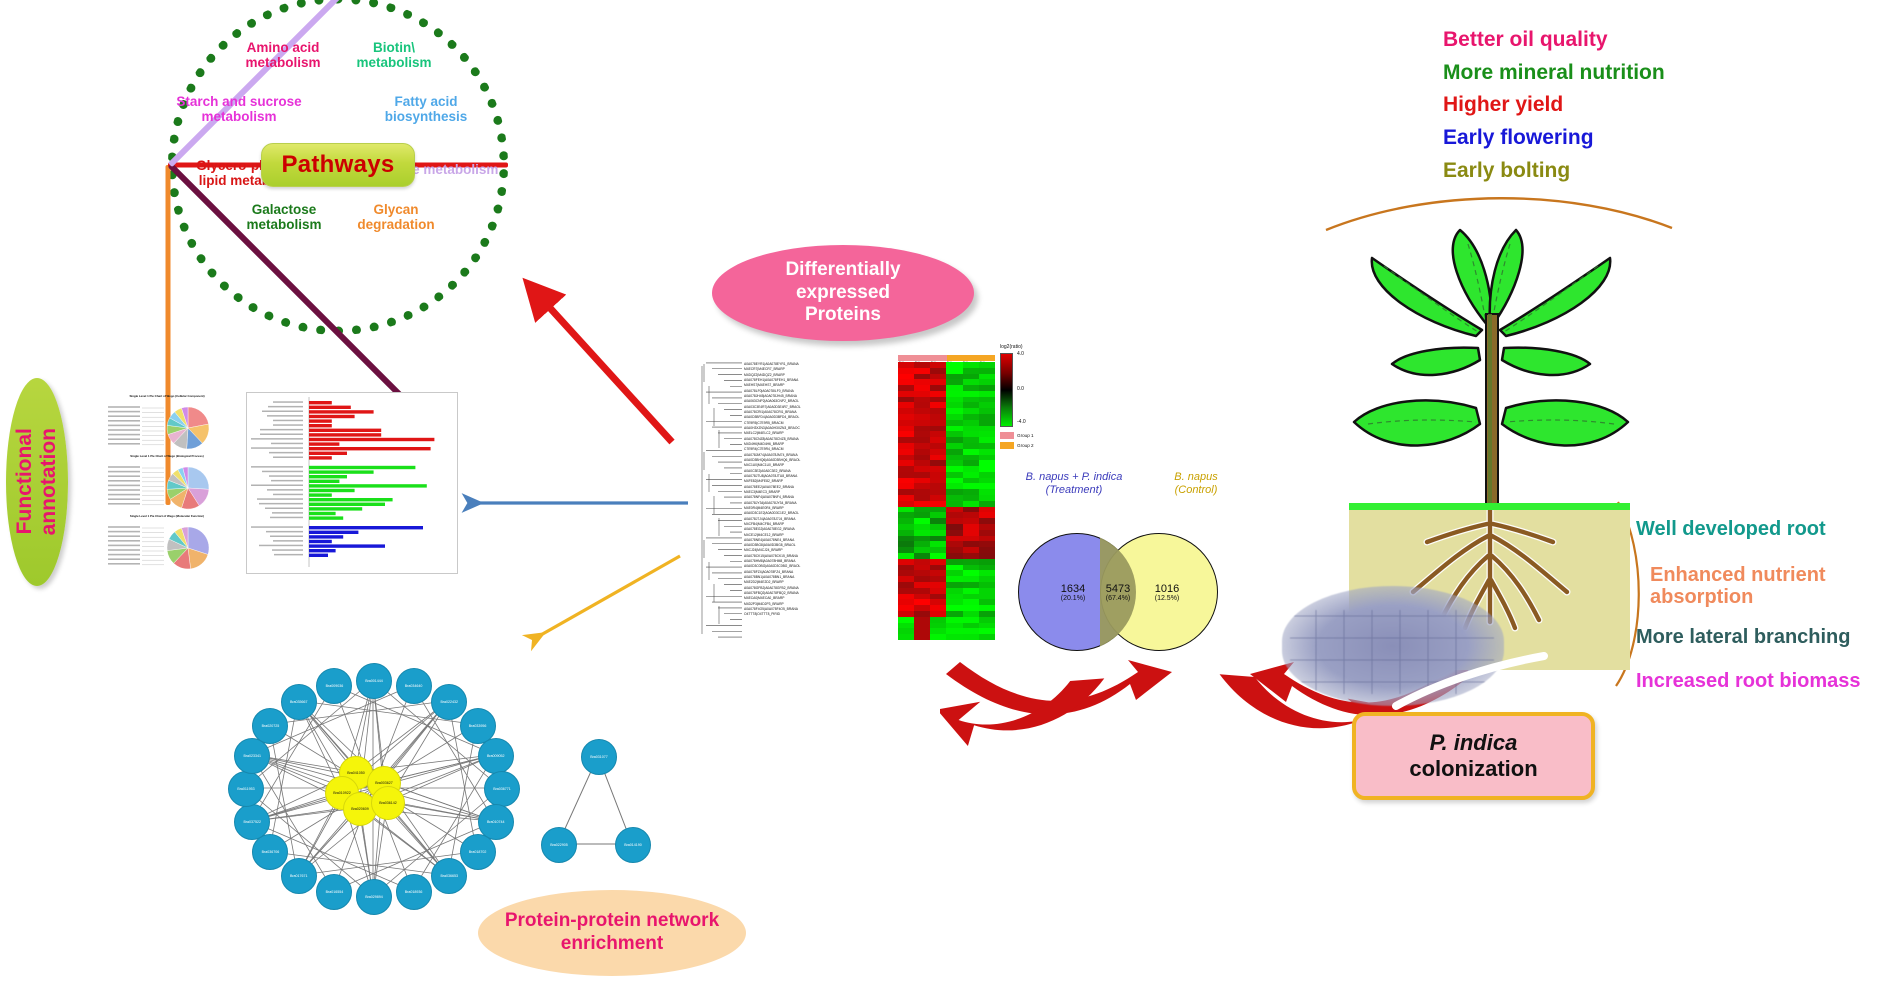  What do you see at coordinates (352, 483) in the screenshot?
I see `go-bar-chart` at bounding box center [352, 483].